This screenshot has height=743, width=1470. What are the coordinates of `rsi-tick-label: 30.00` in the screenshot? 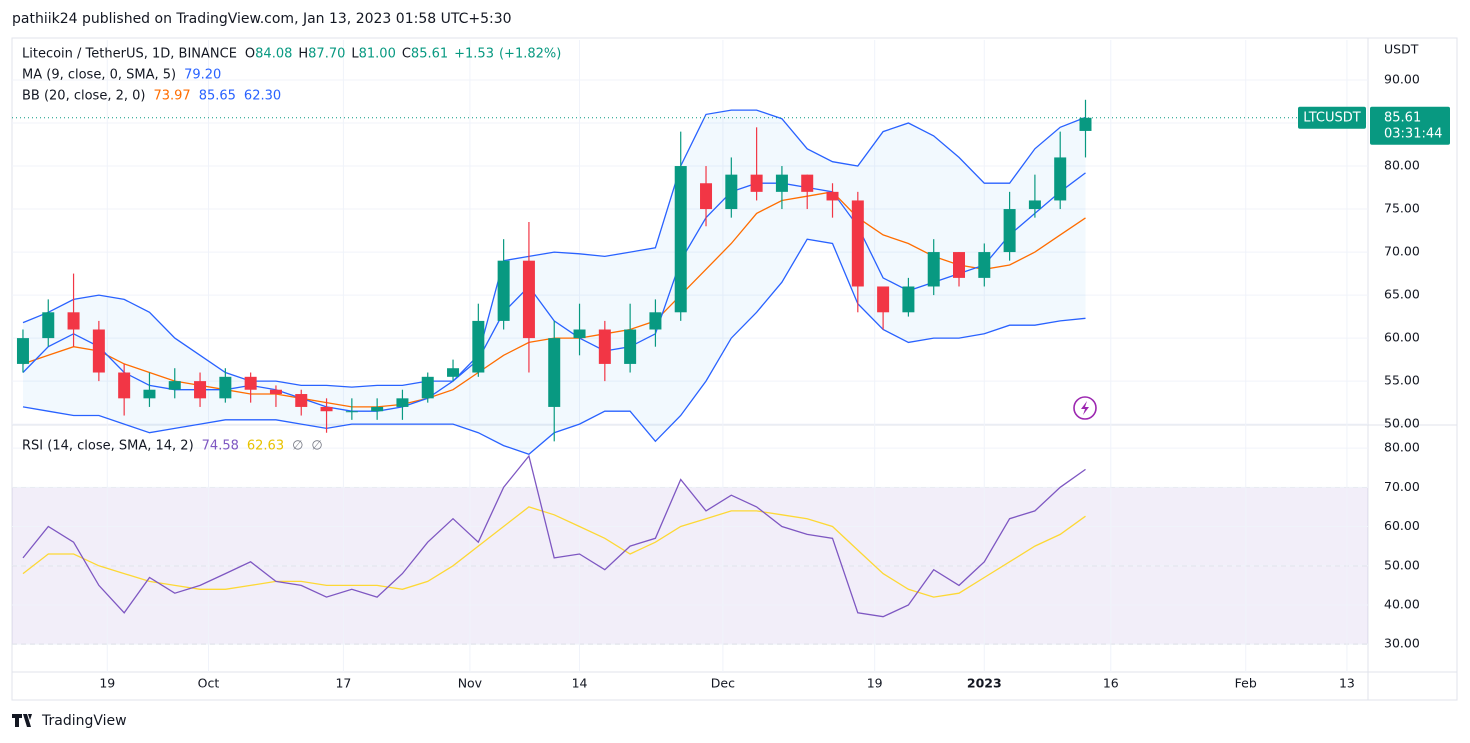 It's located at (1402, 643).